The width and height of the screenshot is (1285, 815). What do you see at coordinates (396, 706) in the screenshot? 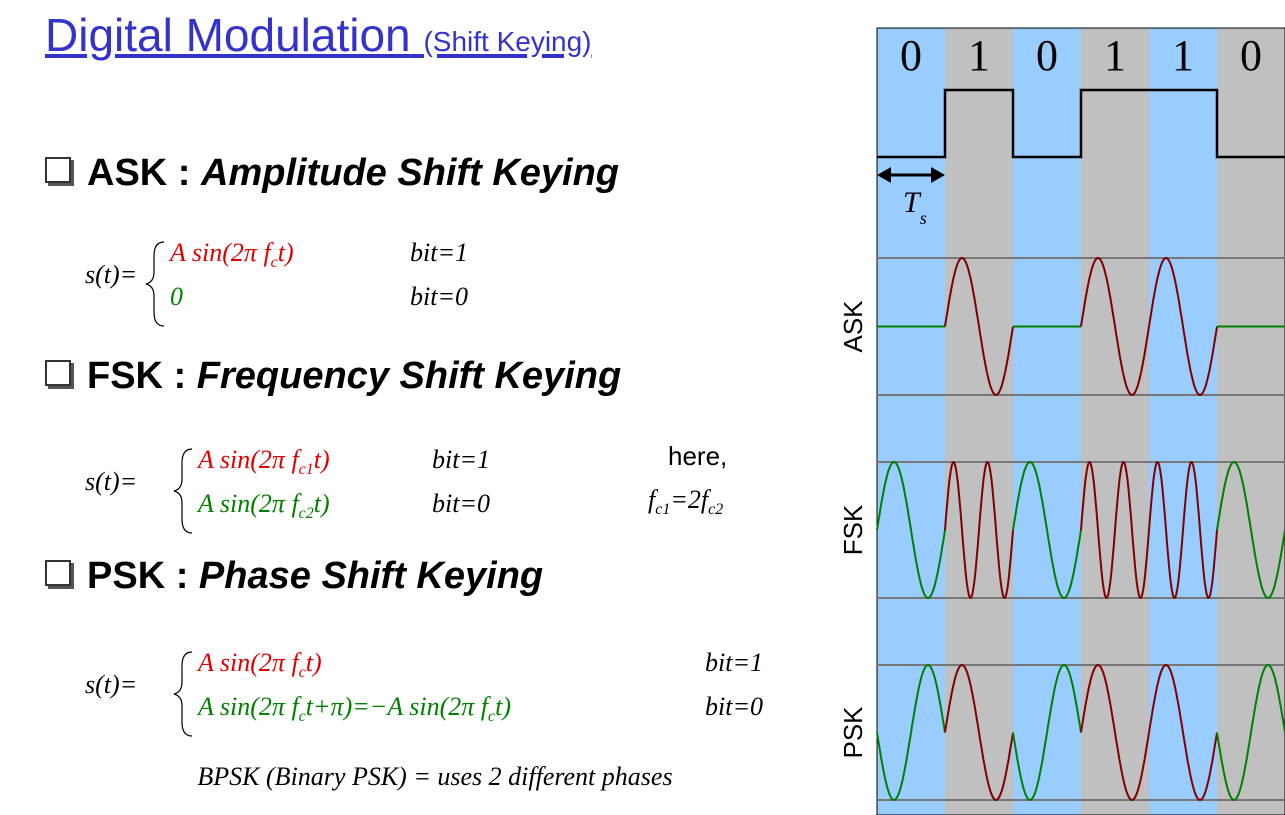
I see `expr-part: t+π)=−A sin(2π f` at bounding box center [396, 706].